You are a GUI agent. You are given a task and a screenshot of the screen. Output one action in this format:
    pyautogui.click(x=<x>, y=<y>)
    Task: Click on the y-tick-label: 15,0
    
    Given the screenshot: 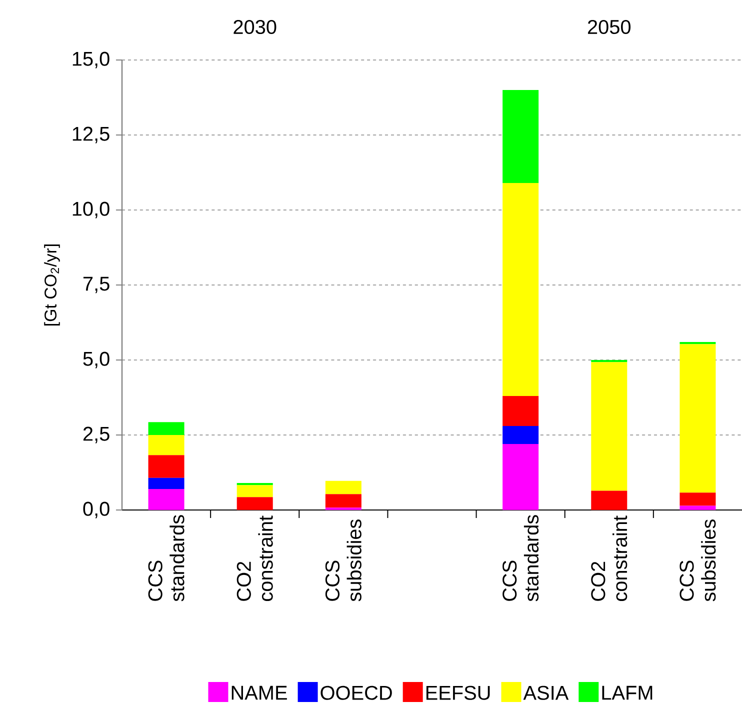 What is the action you would take?
    pyautogui.click(x=91, y=60)
    